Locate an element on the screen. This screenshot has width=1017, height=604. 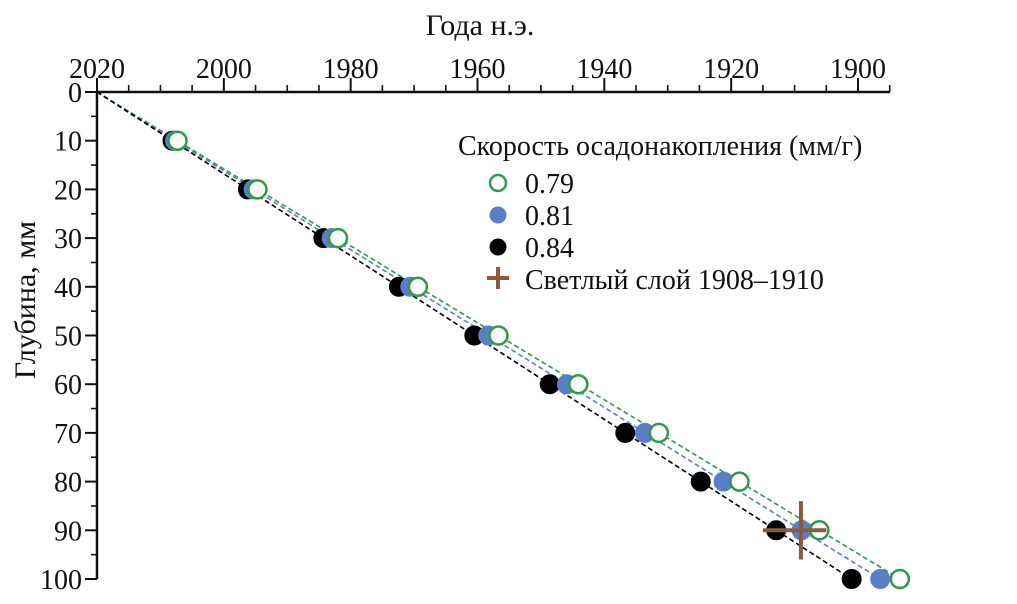
x-tick-label: 1900 is located at coordinates (858, 69).